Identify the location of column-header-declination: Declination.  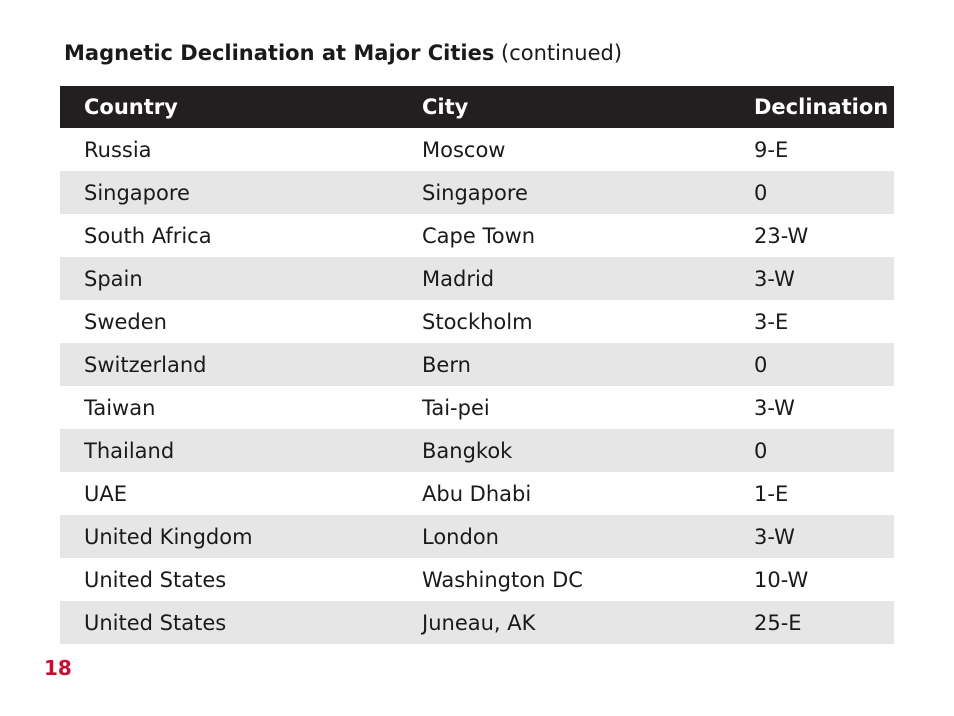
(821, 107).